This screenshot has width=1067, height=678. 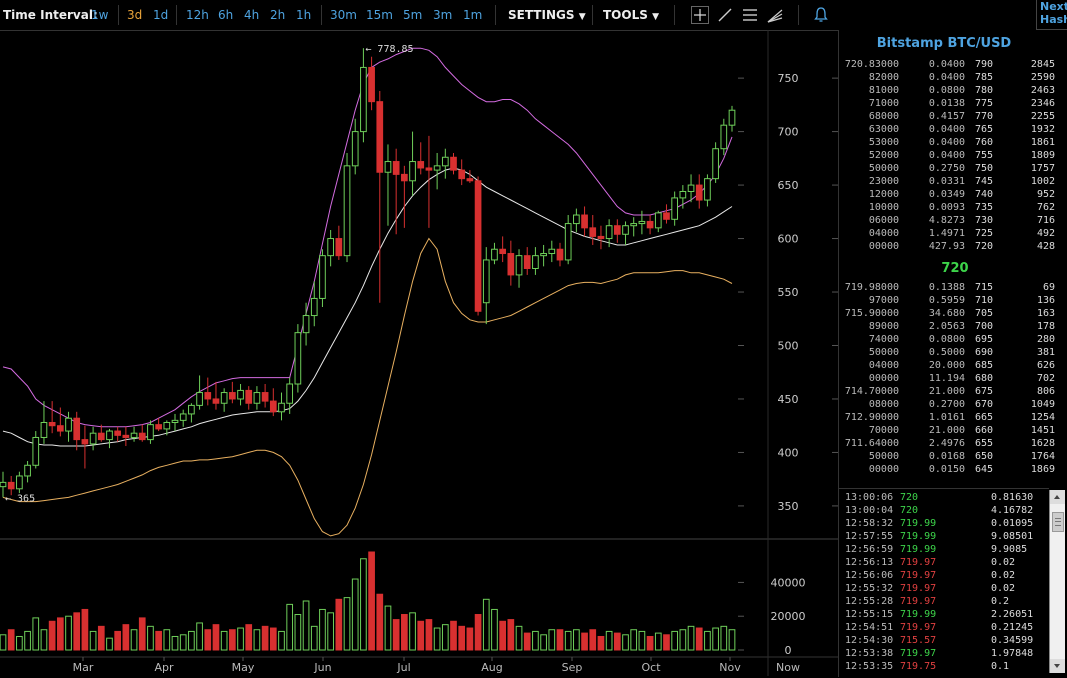 I want to click on orderbook-price-cell: 97000, so click(x=883, y=300).